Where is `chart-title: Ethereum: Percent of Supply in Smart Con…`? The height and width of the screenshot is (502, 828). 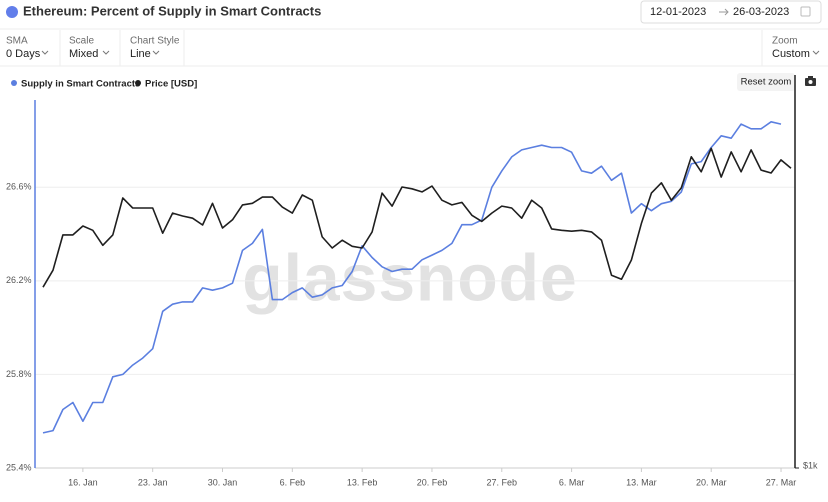 chart-title: Ethereum: Percent of Supply in Smart Con… is located at coordinates (172, 10).